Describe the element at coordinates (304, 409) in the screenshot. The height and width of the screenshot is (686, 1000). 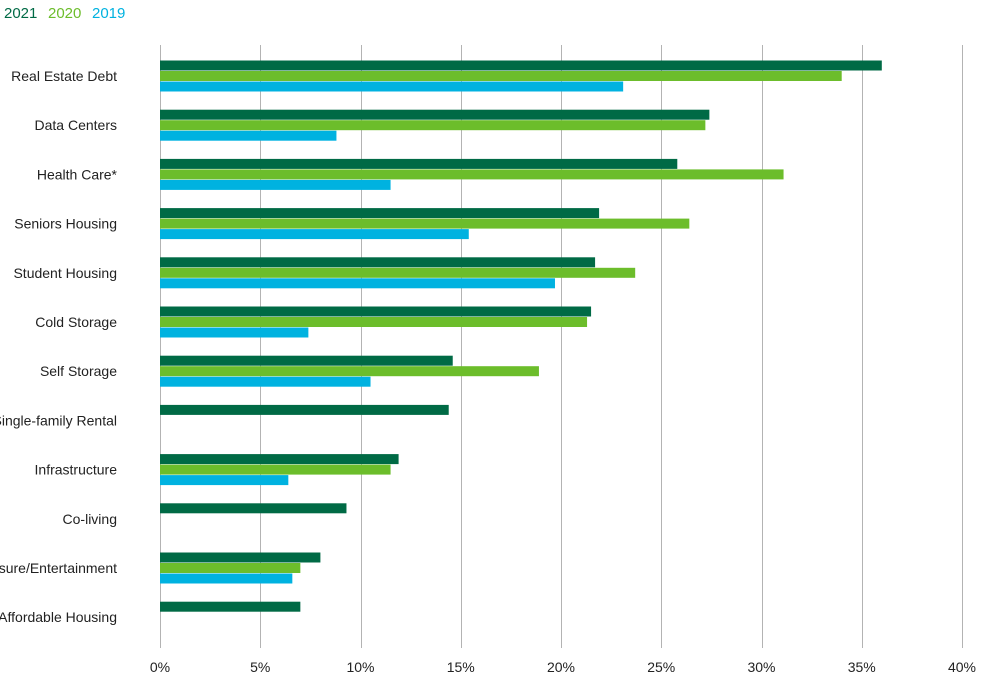
I see `bar-2021-single-family-rental` at that location.